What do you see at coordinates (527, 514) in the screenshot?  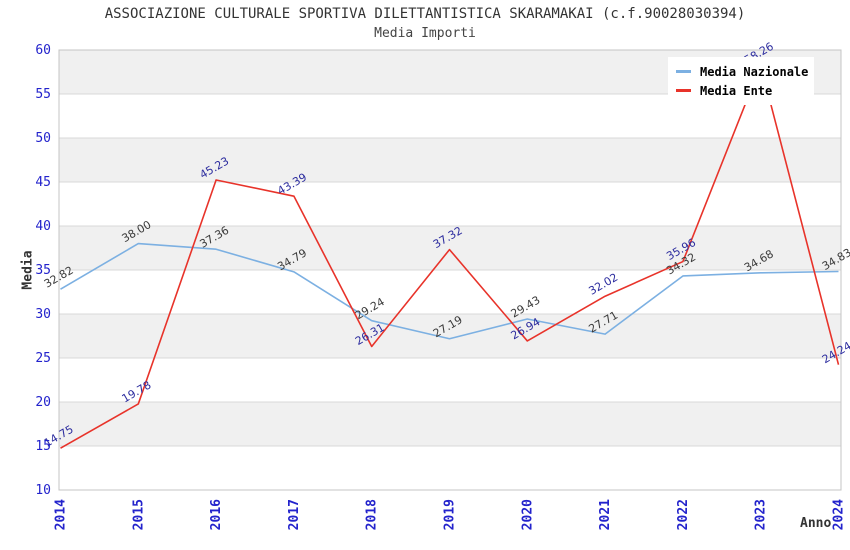 I see `x-tick-label: 2020` at bounding box center [527, 514].